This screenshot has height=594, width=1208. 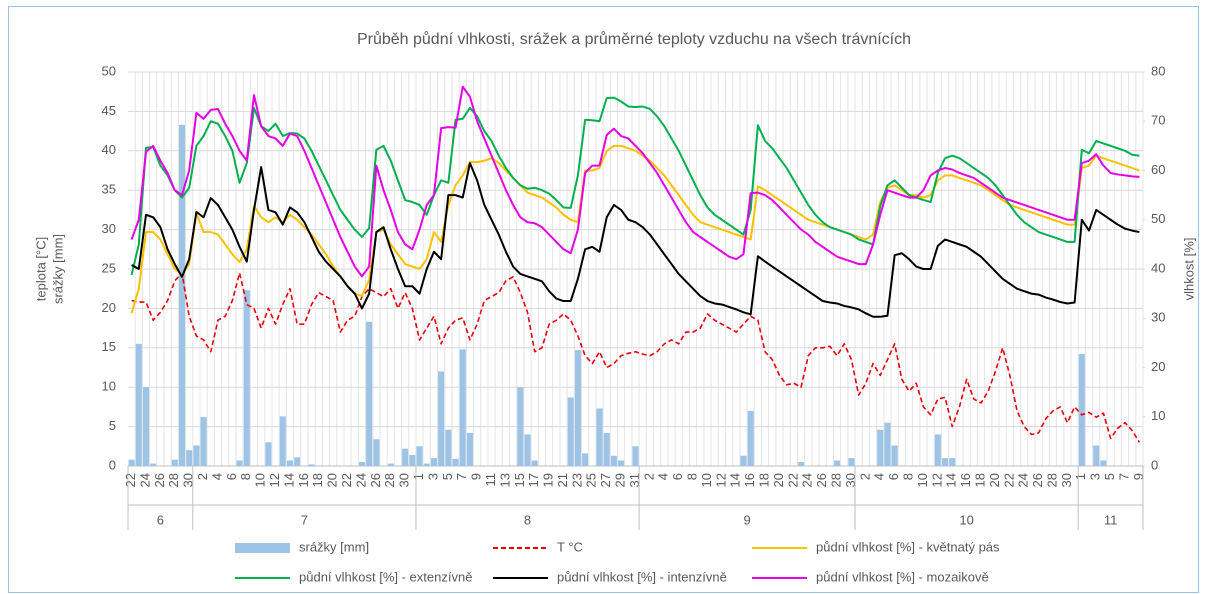 I want to click on y2-tick-label: 70, so click(x=1158, y=120).